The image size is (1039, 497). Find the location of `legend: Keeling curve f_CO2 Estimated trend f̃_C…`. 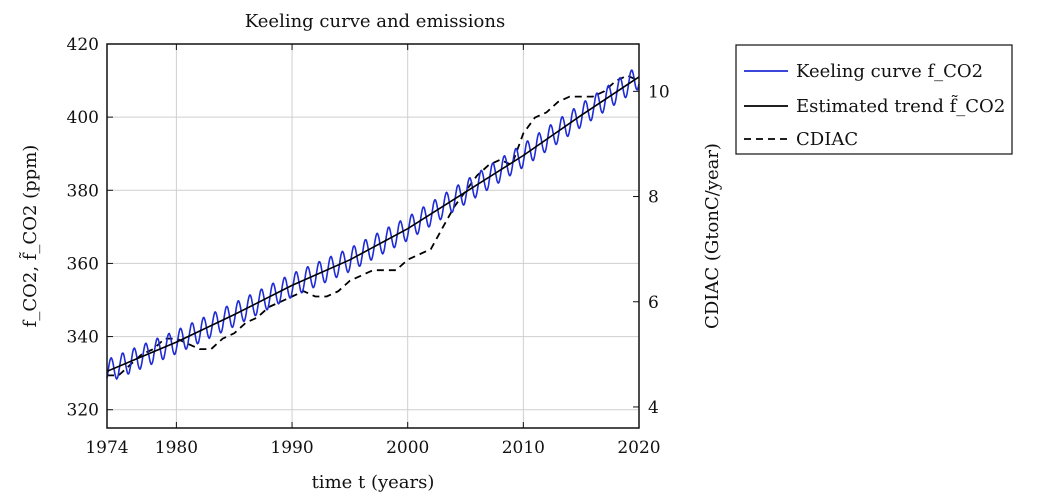

legend: Keeling curve f_CO2 Estimated trend f̃_C… is located at coordinates (874, 99).